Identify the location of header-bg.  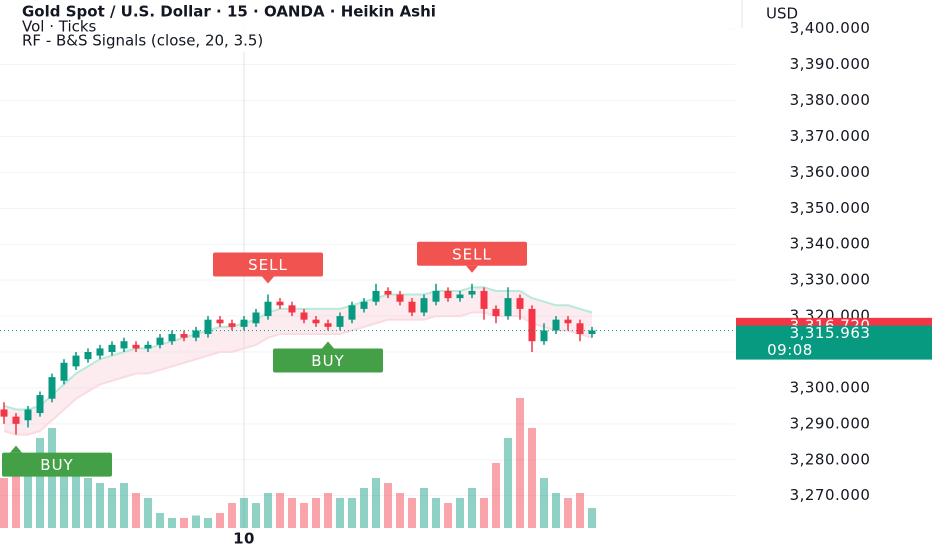
(366, 26).